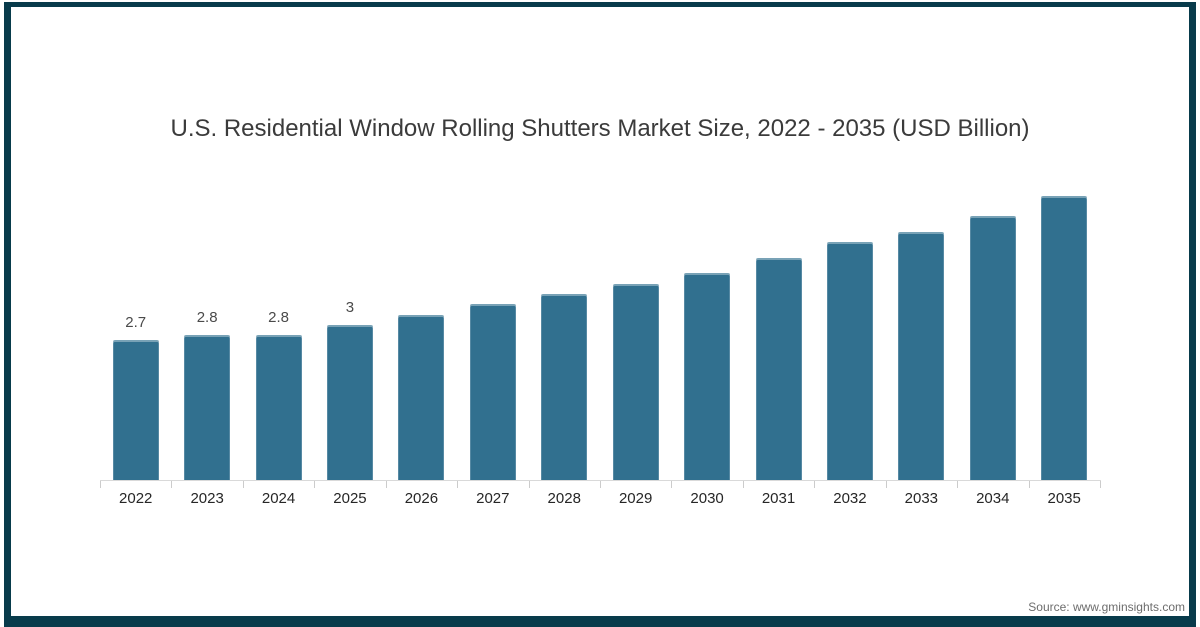 The image size is (1200, 627). What do you see at coordinates (349, 402) in the screenshot?
I see `bar-2025` at bounding box center [349, 402].